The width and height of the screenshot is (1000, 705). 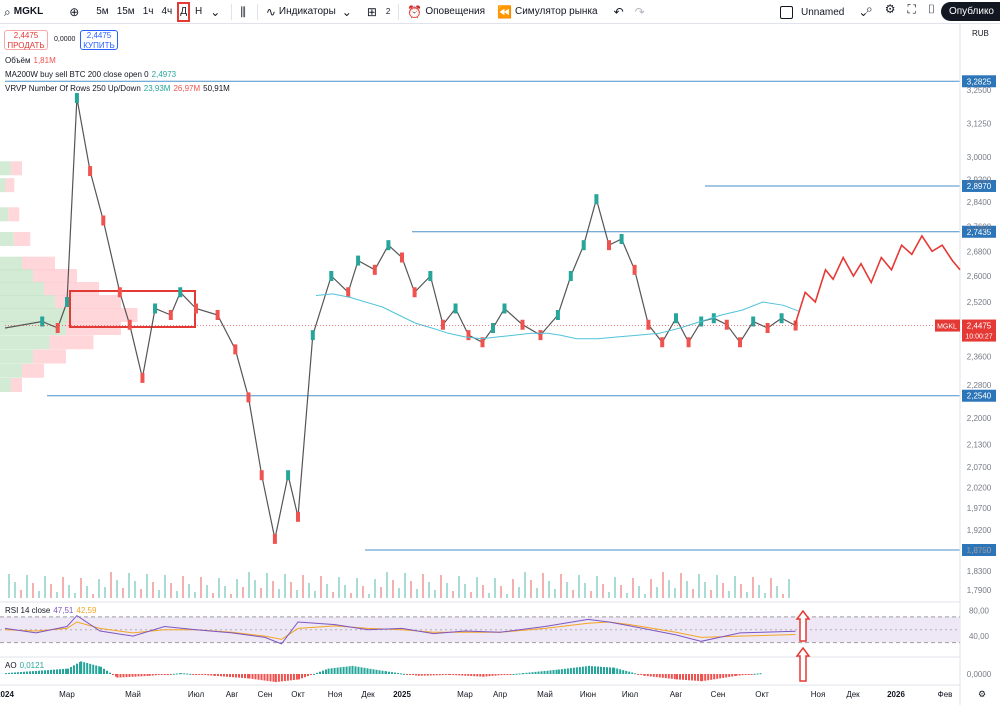 What do you see at coordinates (718, 694) in the screenshot?
I see `time-tick-label: Сен` at bounding box center [718, 694].